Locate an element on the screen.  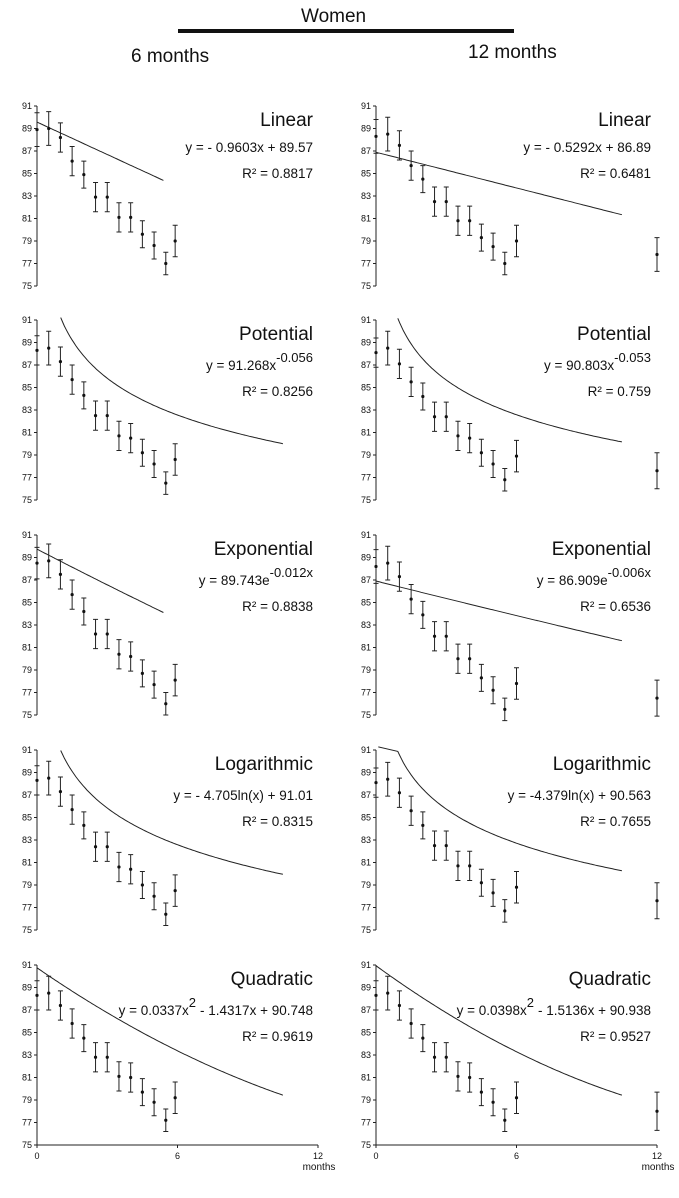
r-squared: R² = 0.9527 is located at coordinates (615, 1036).